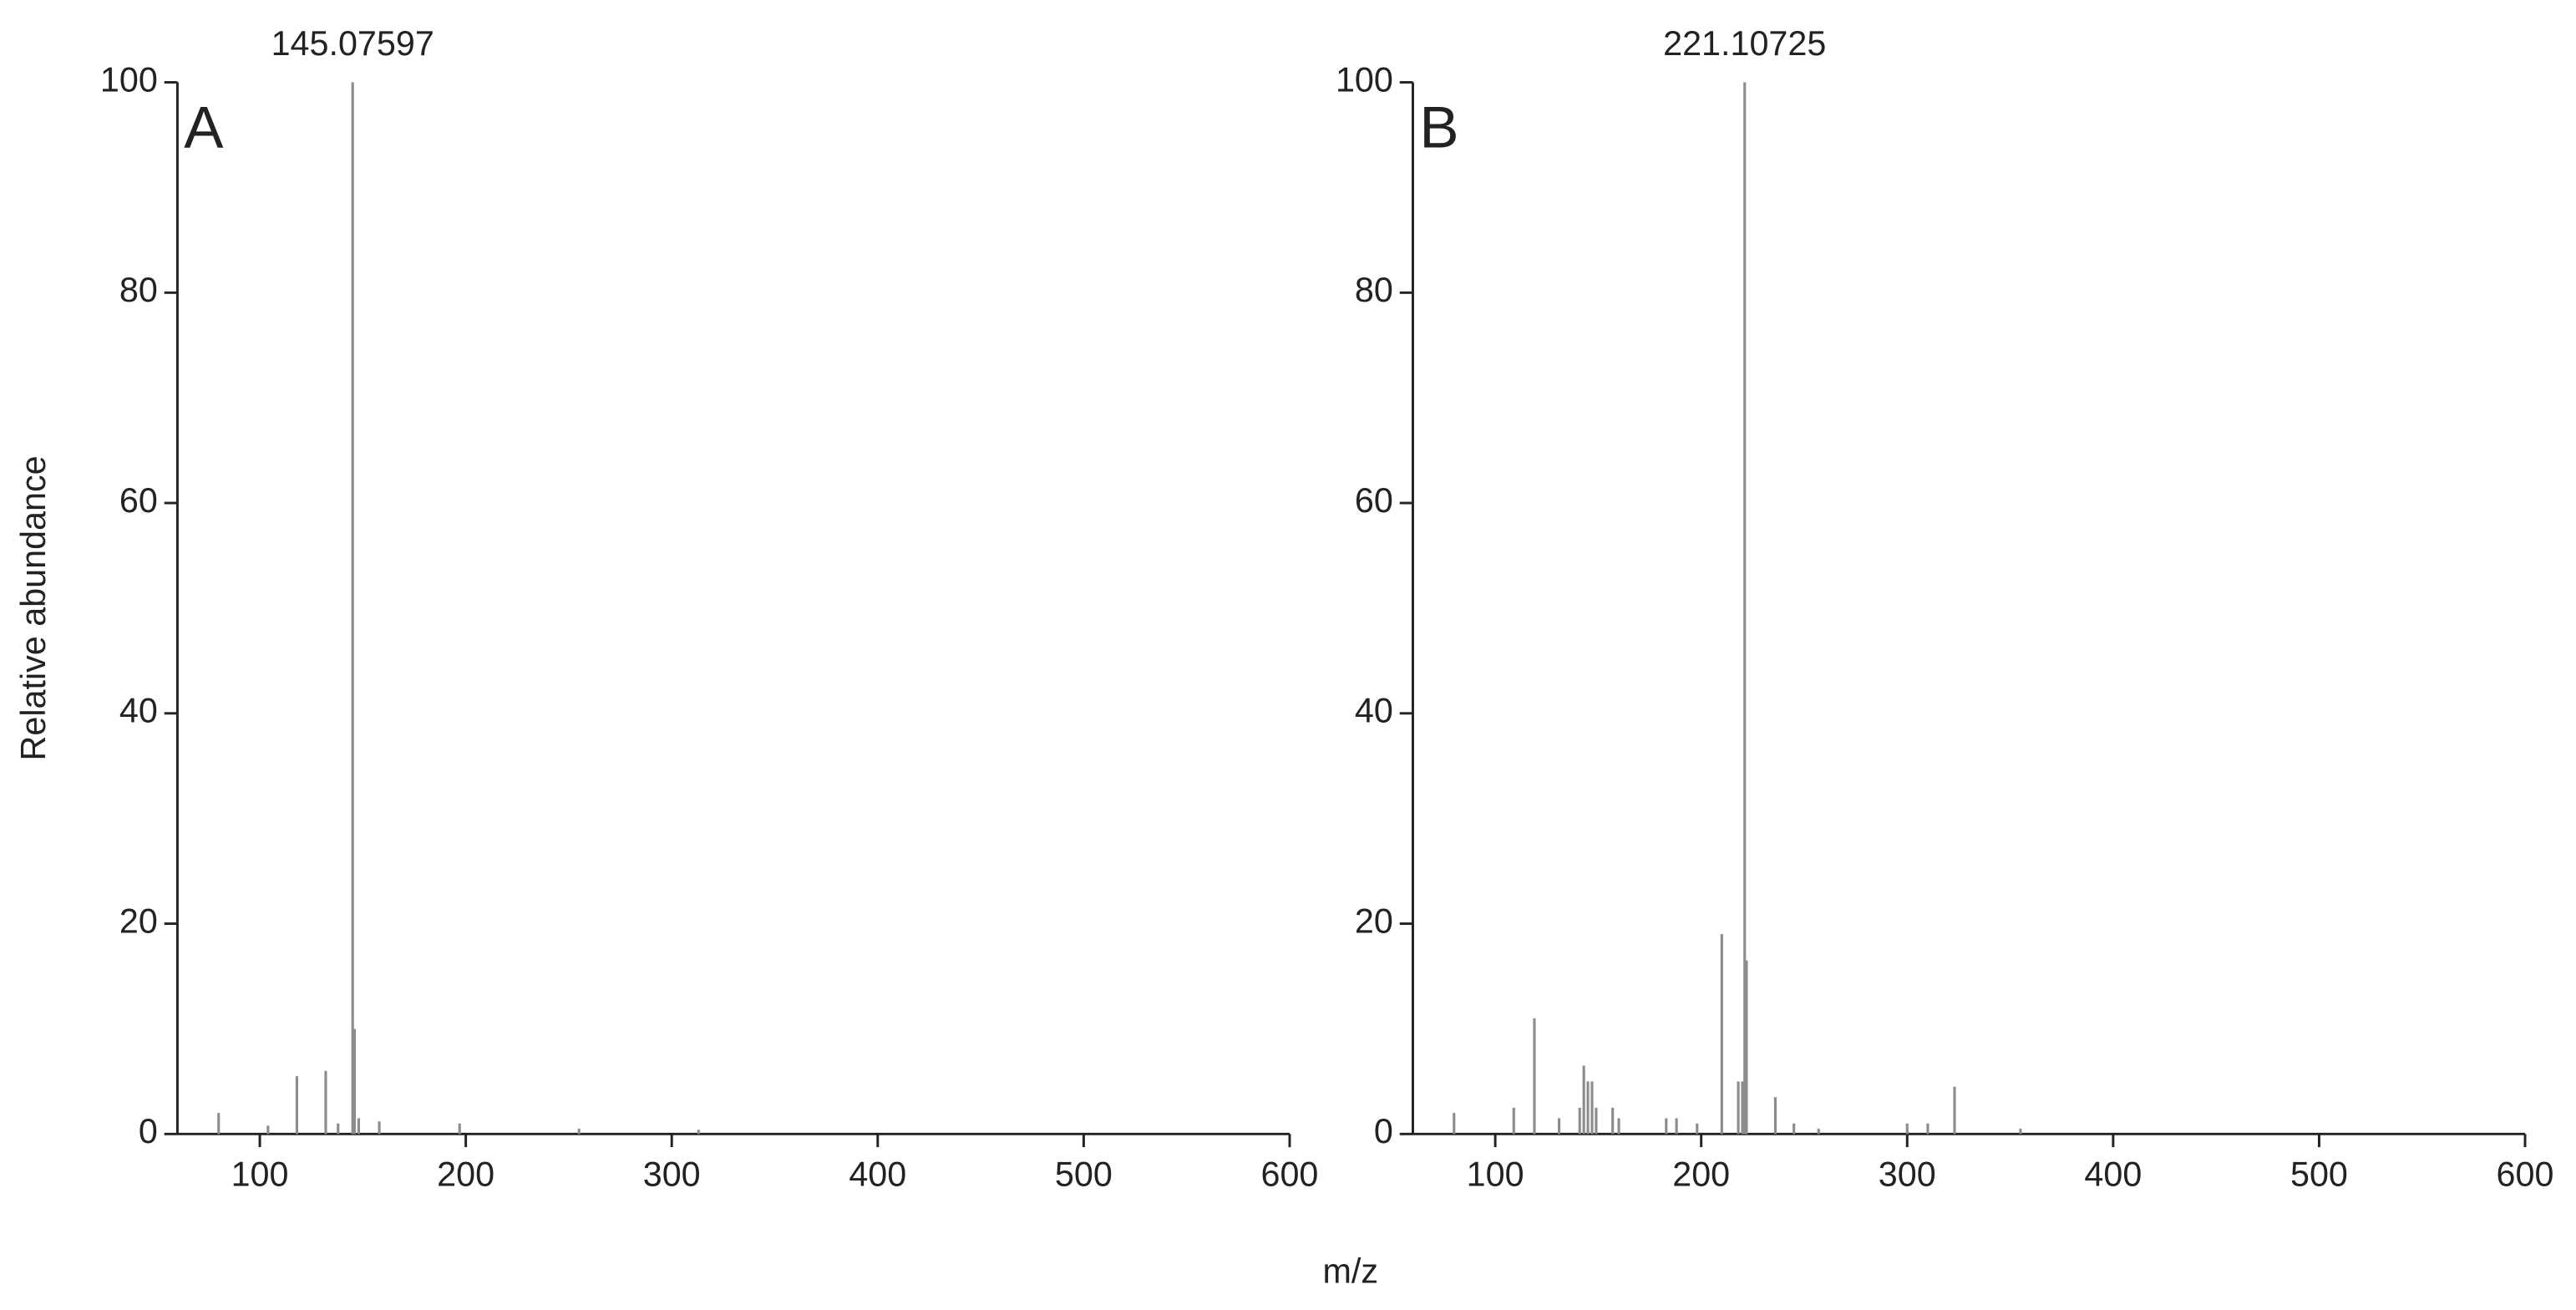 The height and width of the screenshot is (1310, 2576). Describe the element at coordinates (1350, 1271) in the screenshot. I see `x-axis-label: m/z` at that location.